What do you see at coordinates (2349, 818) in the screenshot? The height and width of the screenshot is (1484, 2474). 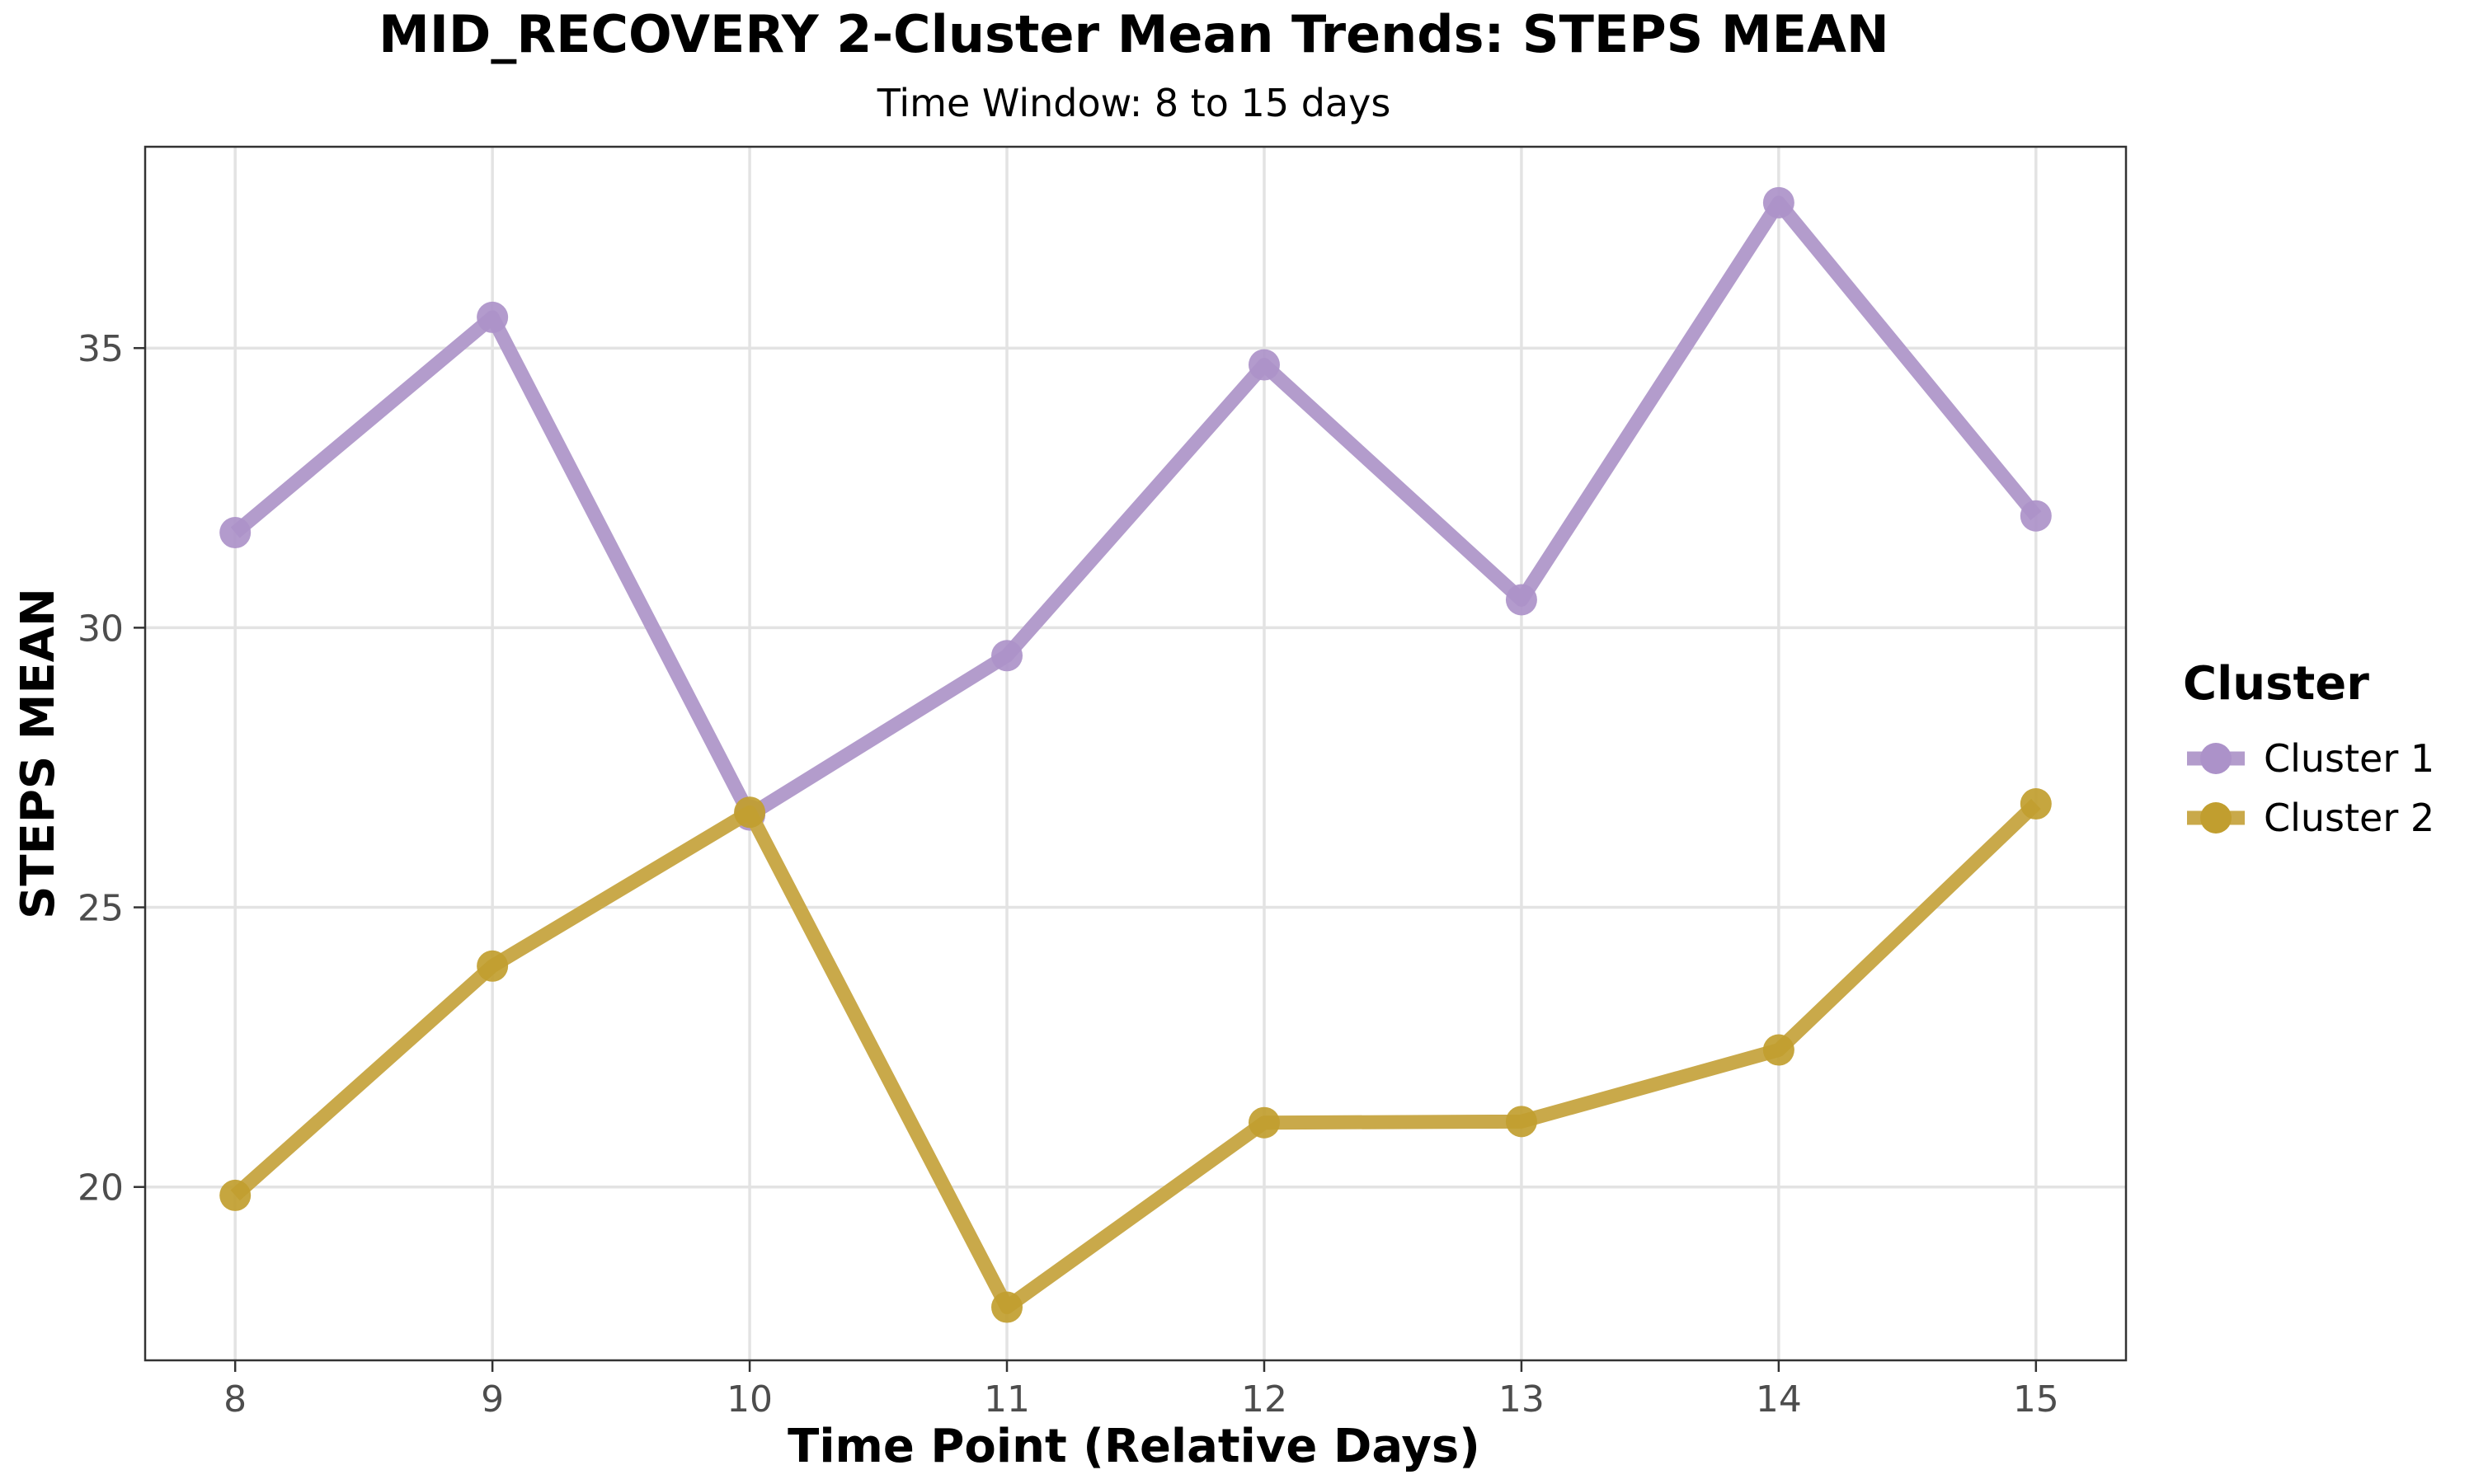 I see `legend-label: Cluster 2` at bounding box center [2349, 818].